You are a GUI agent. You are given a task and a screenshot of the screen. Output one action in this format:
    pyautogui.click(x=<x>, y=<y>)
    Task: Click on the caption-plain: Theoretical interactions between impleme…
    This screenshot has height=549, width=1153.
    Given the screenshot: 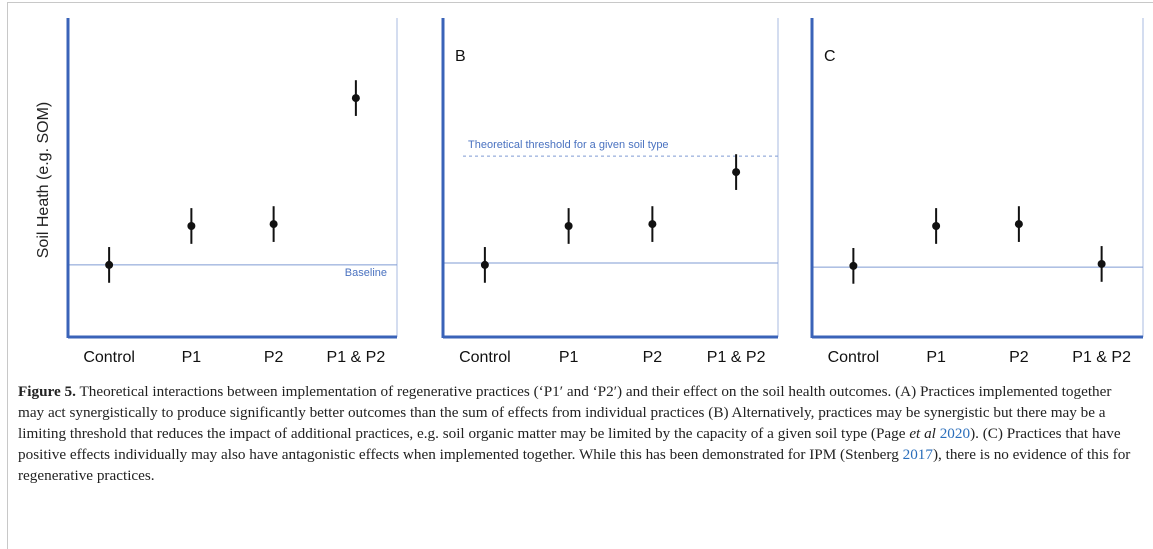 What is the action you would take?
    pyautogui.click(x=565, y=412)
    